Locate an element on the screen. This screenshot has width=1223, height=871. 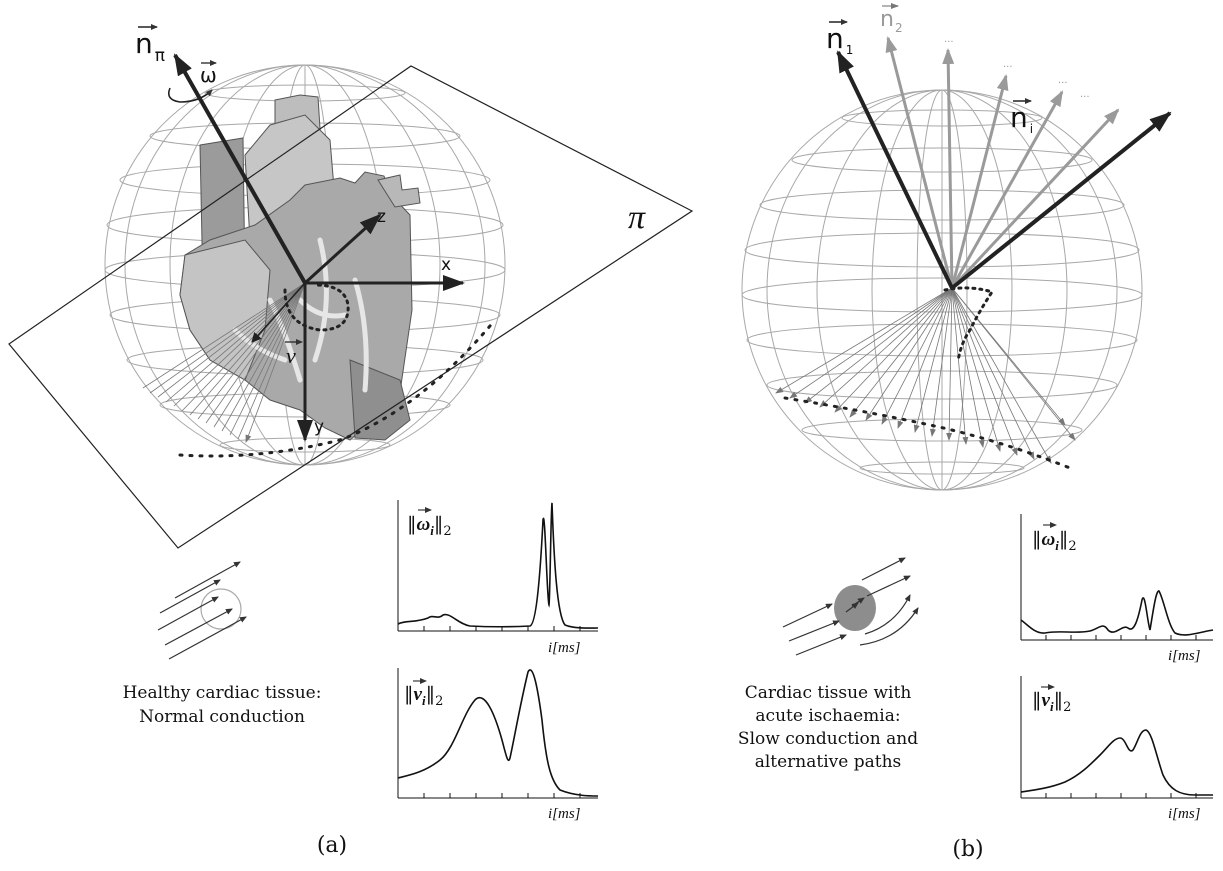
n2-label: n2 is located at coordinates (891, 21).